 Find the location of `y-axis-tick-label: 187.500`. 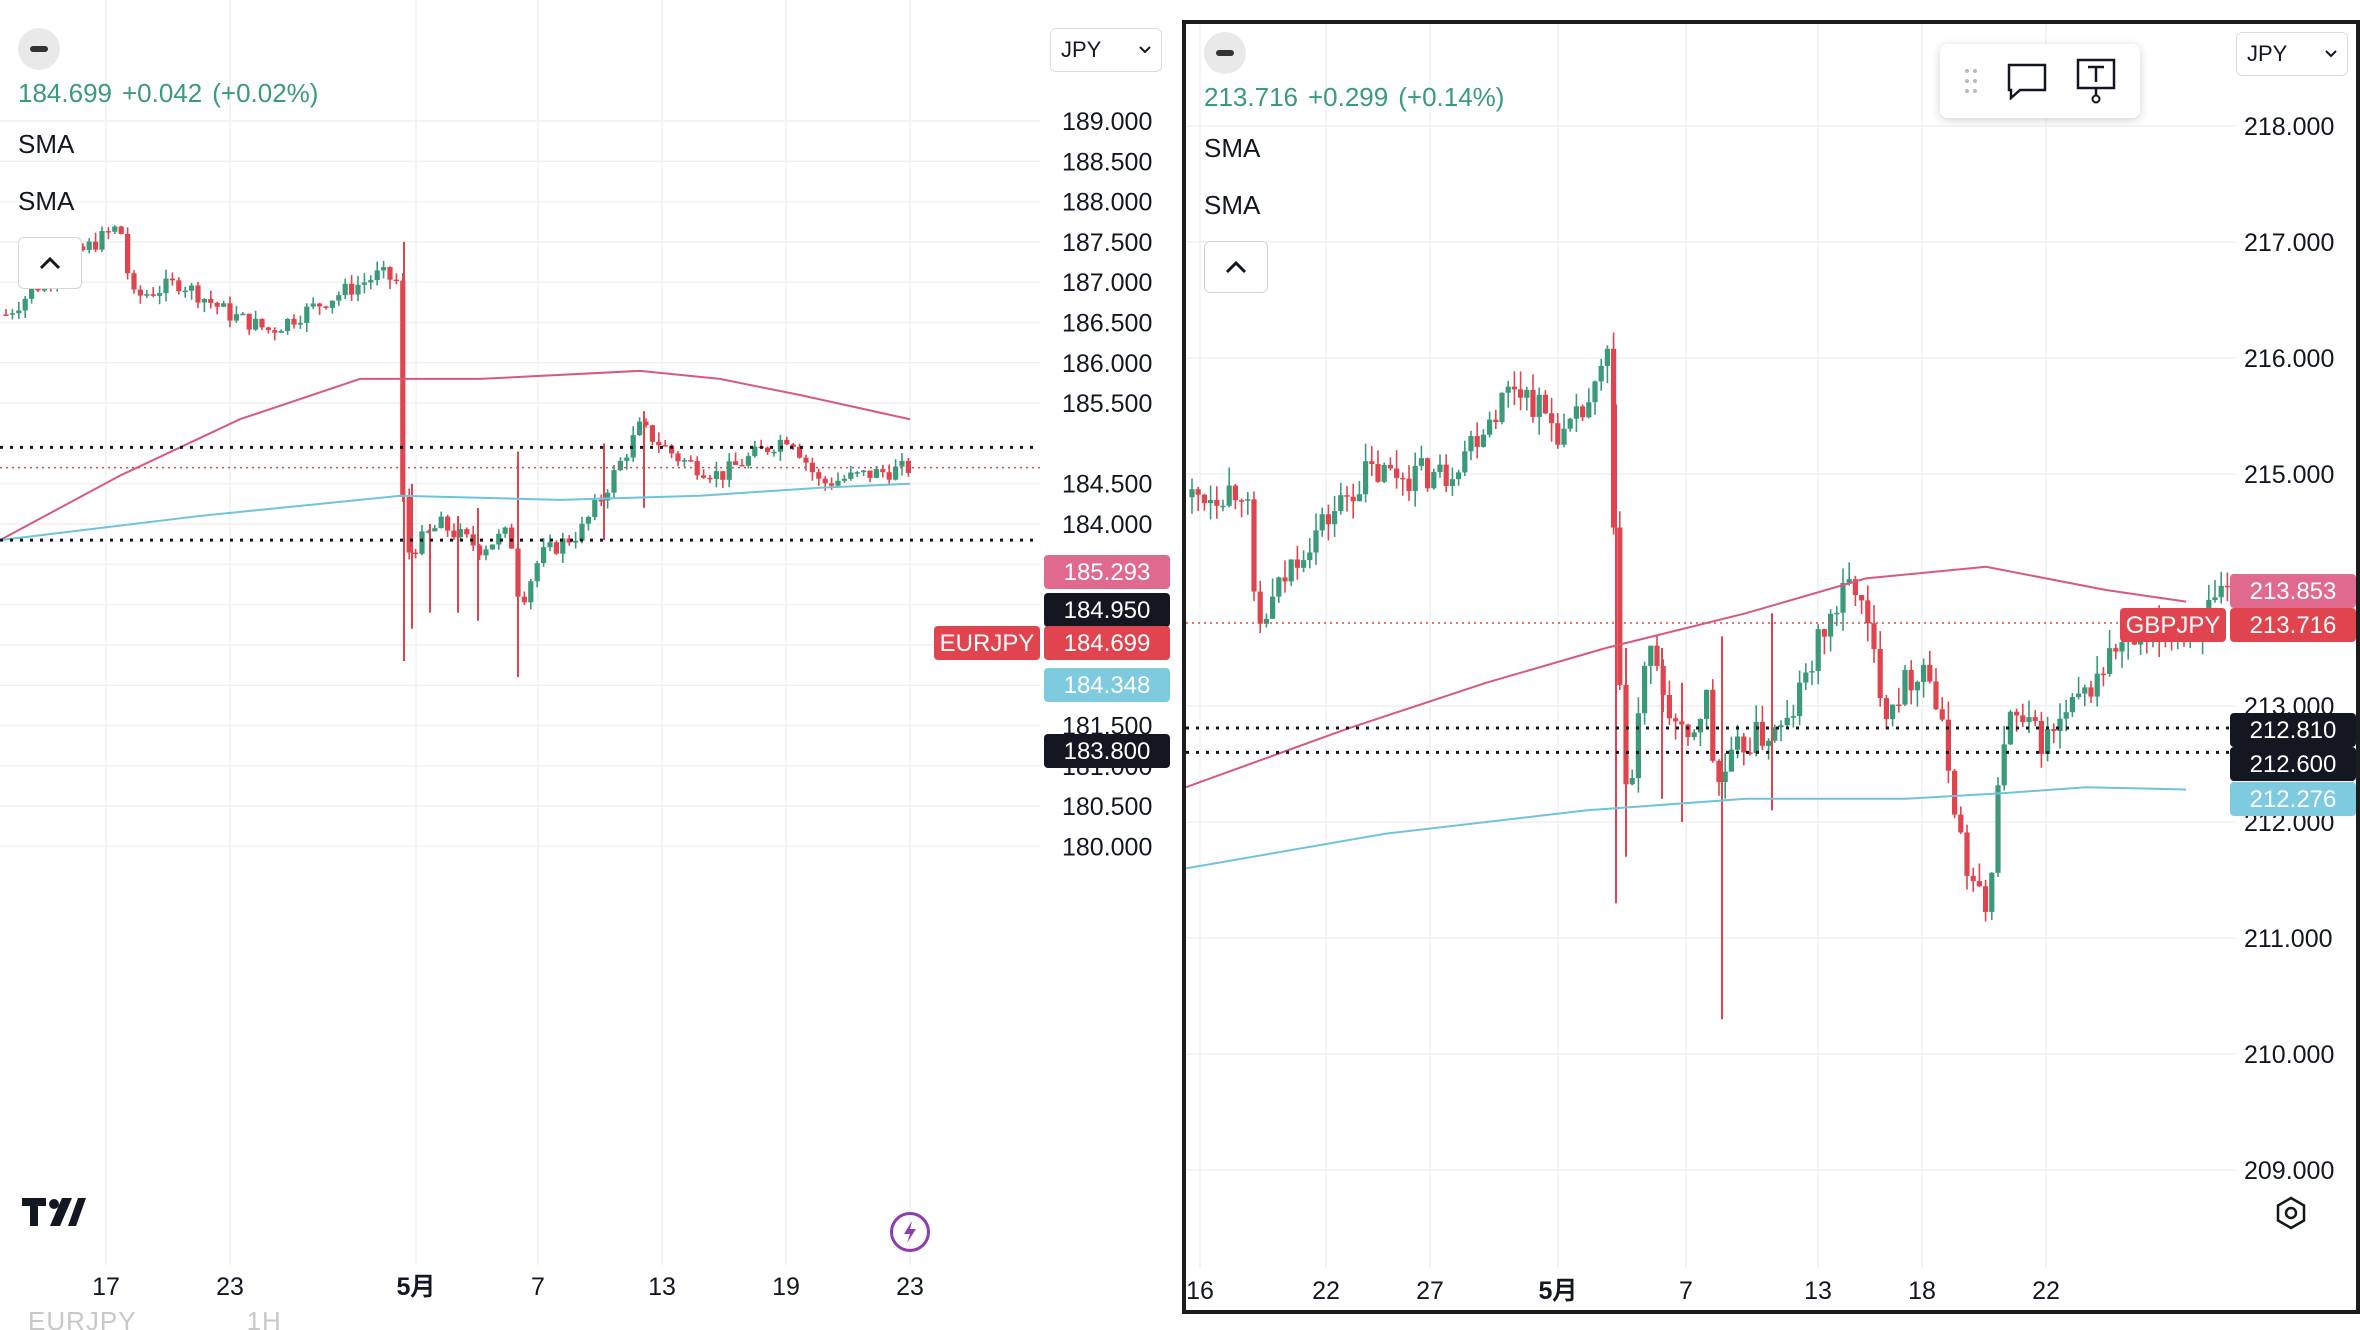

y-axis-tick-label: 187.500 is located at coordinates (1107, 243).